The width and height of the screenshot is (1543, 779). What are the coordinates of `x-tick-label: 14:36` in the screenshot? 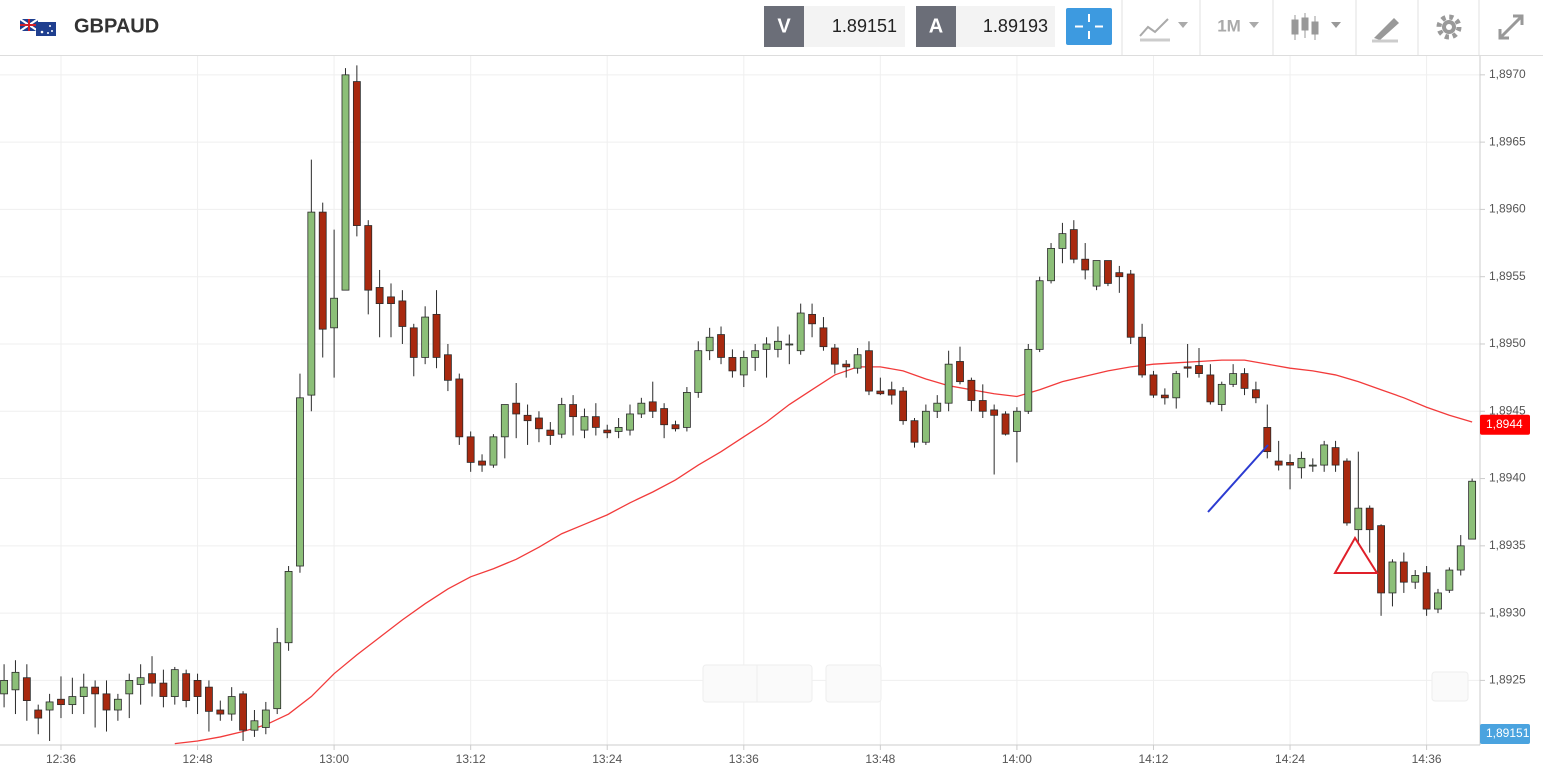 It's located at (1427, 759).